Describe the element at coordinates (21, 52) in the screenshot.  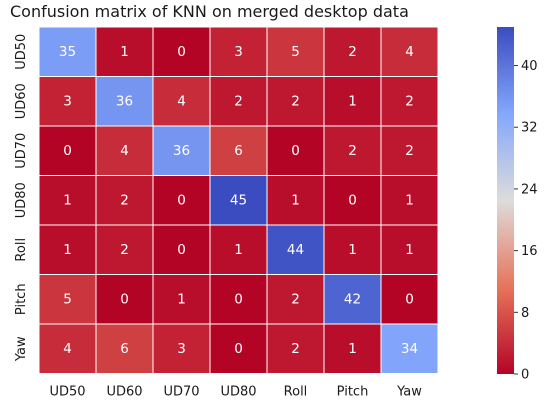
I see `row-tick-label: UD50` at that location.